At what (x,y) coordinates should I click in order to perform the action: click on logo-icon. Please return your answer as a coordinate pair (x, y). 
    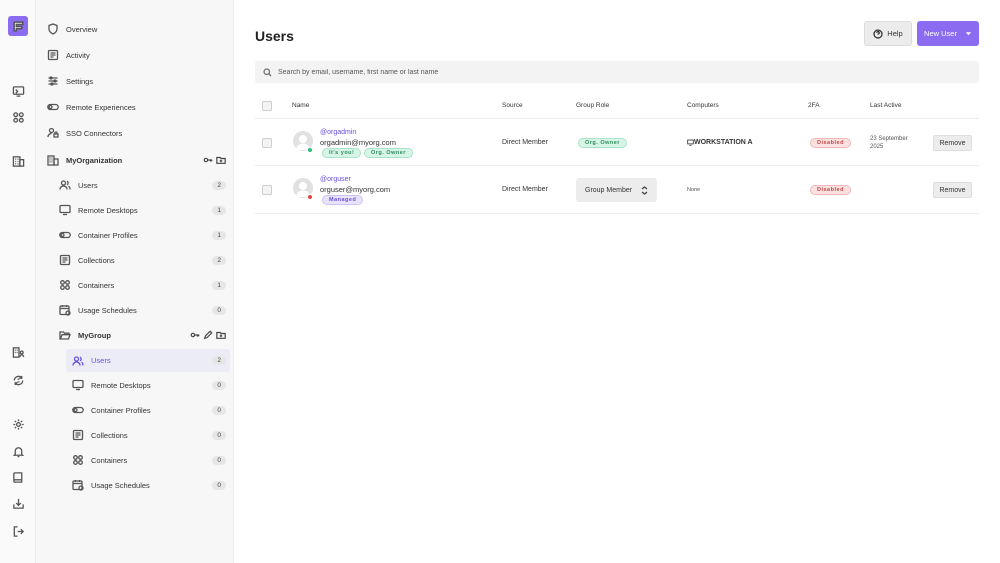
    Looking at the image, I should click on (18, 26).